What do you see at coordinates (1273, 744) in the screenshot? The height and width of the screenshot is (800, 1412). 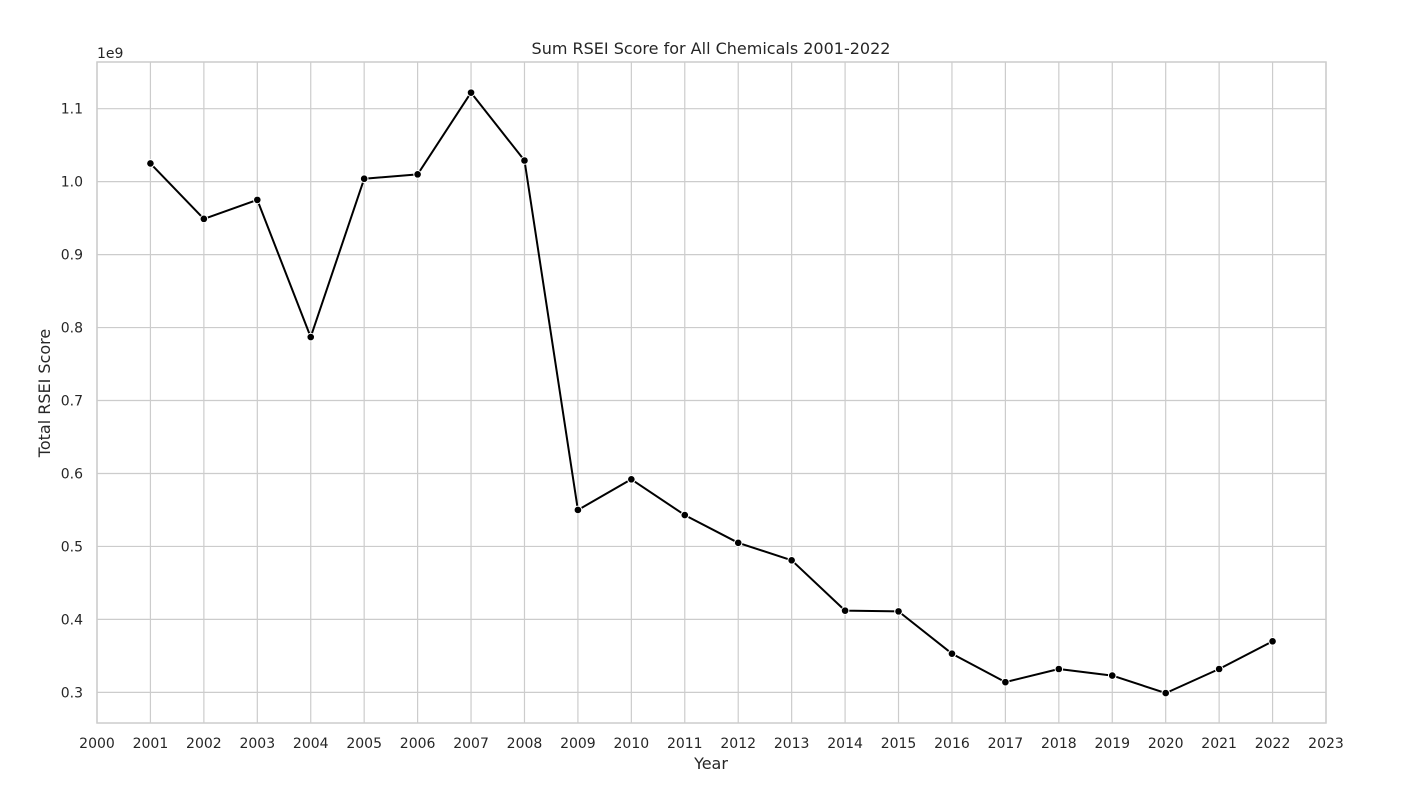 I see `x-tick-label: 2022` at bounding box center [1273, 744].